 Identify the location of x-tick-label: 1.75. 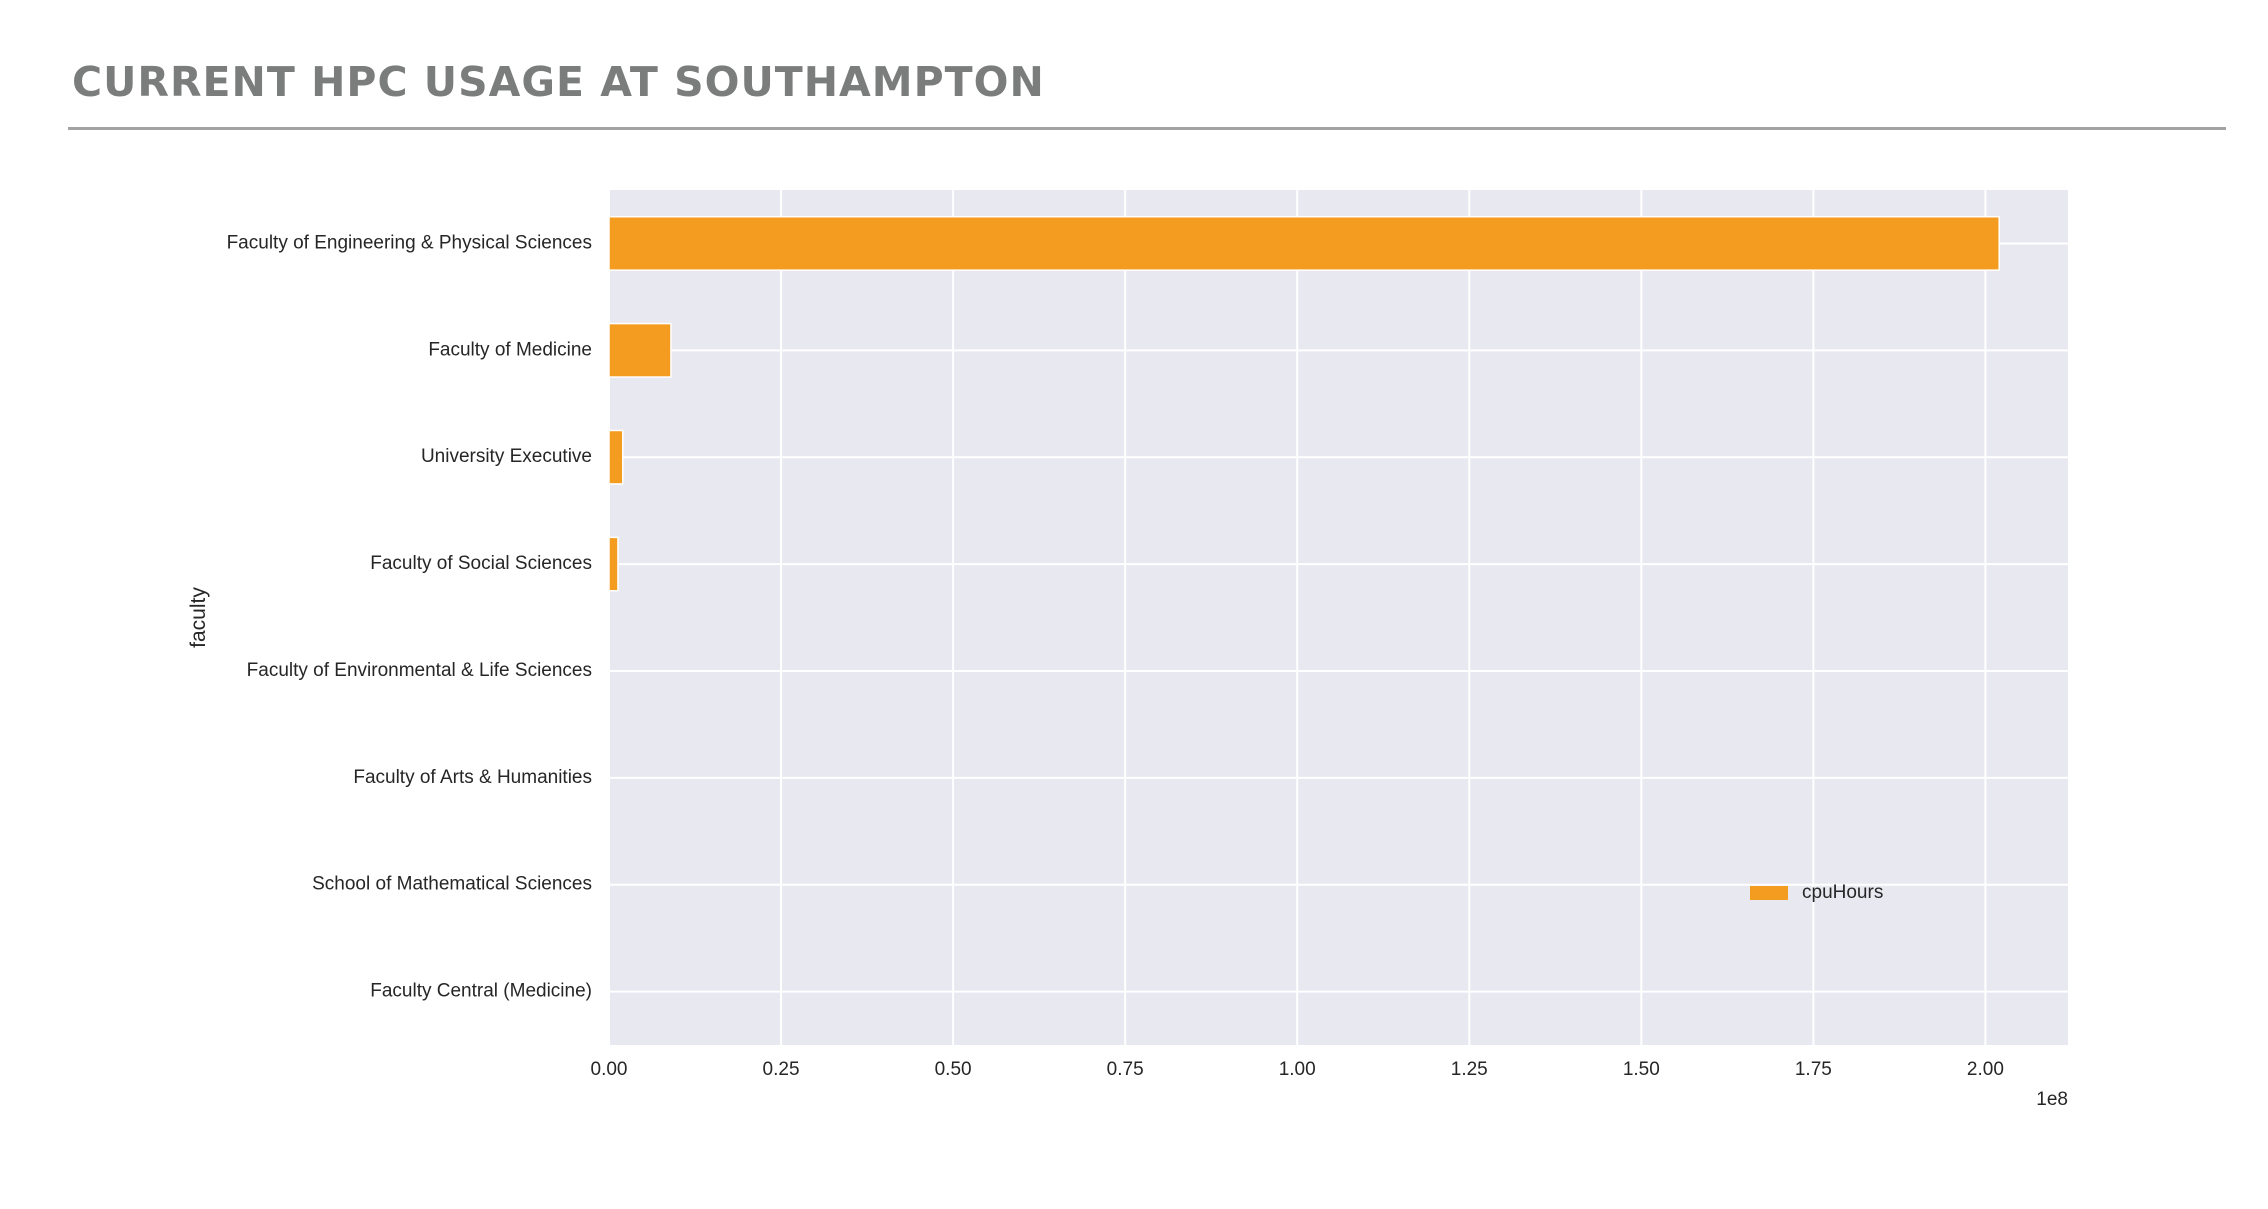
(1813, 1069).